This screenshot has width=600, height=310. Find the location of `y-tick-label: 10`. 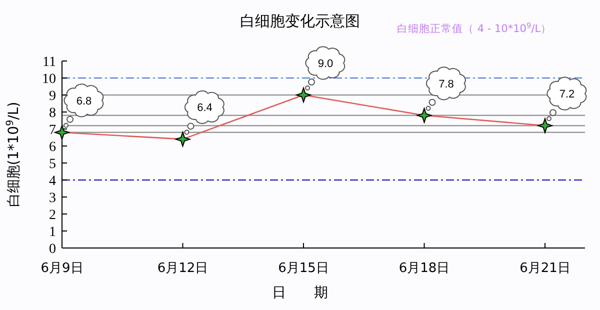

y-tick-label: 10 is located at coordinates (49, 79).